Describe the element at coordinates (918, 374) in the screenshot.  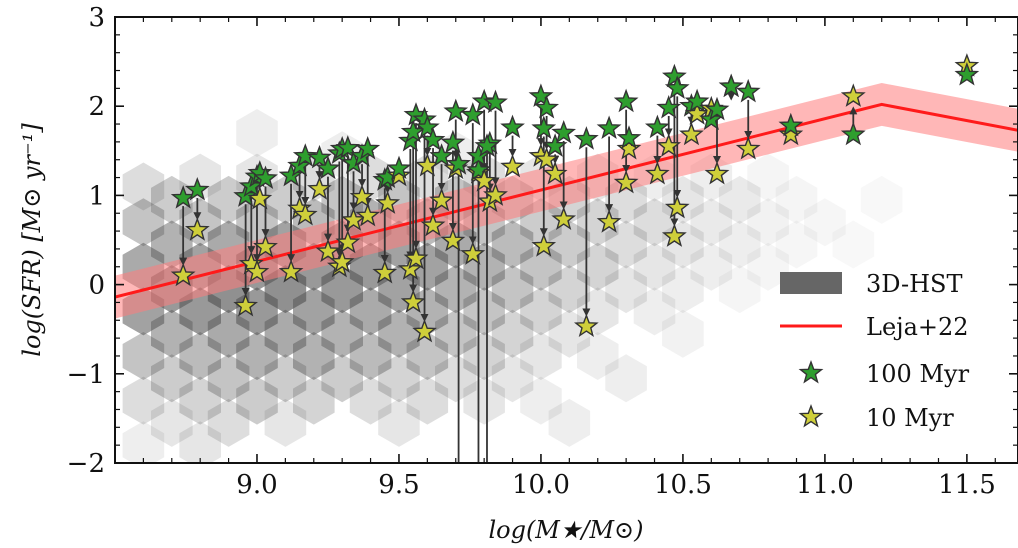
I see `legend-label-100myr: 100 Myr` at that location.